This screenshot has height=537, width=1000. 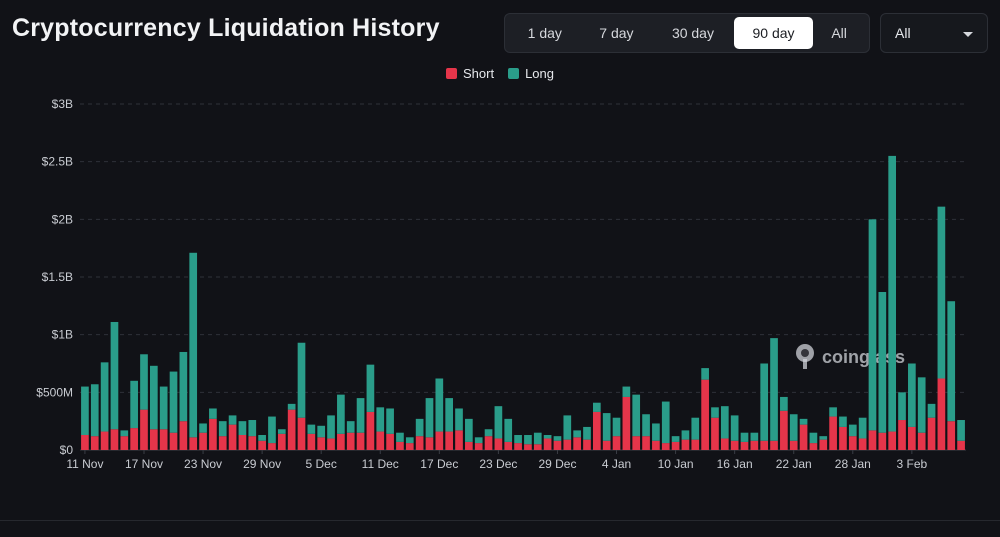 I want to click on legend-short: Short, so click(x=470, y=73).